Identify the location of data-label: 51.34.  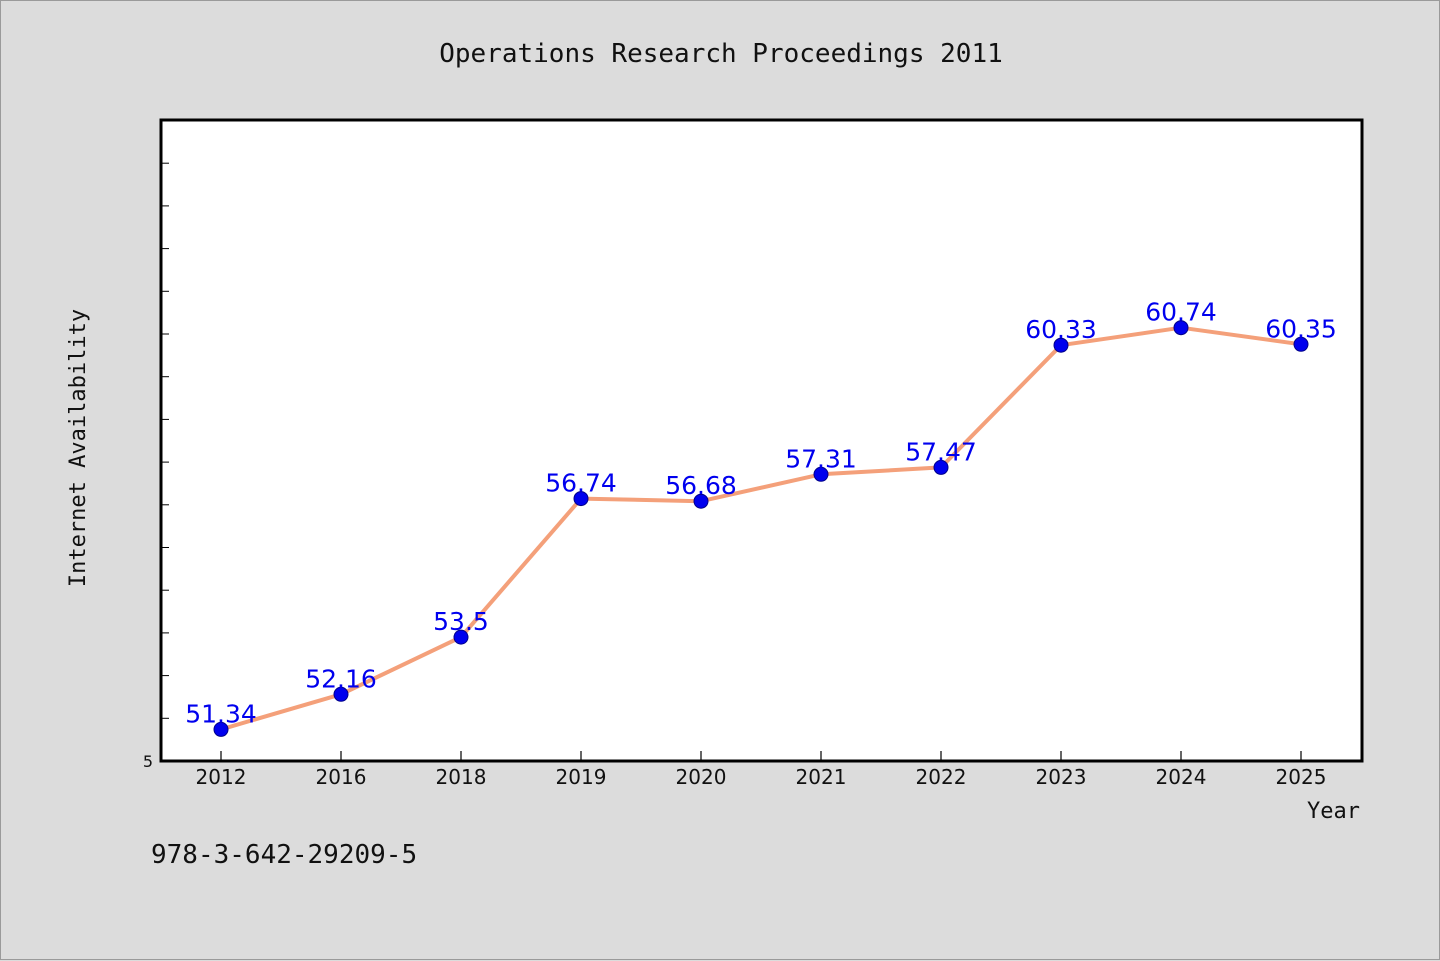
(221, 713).